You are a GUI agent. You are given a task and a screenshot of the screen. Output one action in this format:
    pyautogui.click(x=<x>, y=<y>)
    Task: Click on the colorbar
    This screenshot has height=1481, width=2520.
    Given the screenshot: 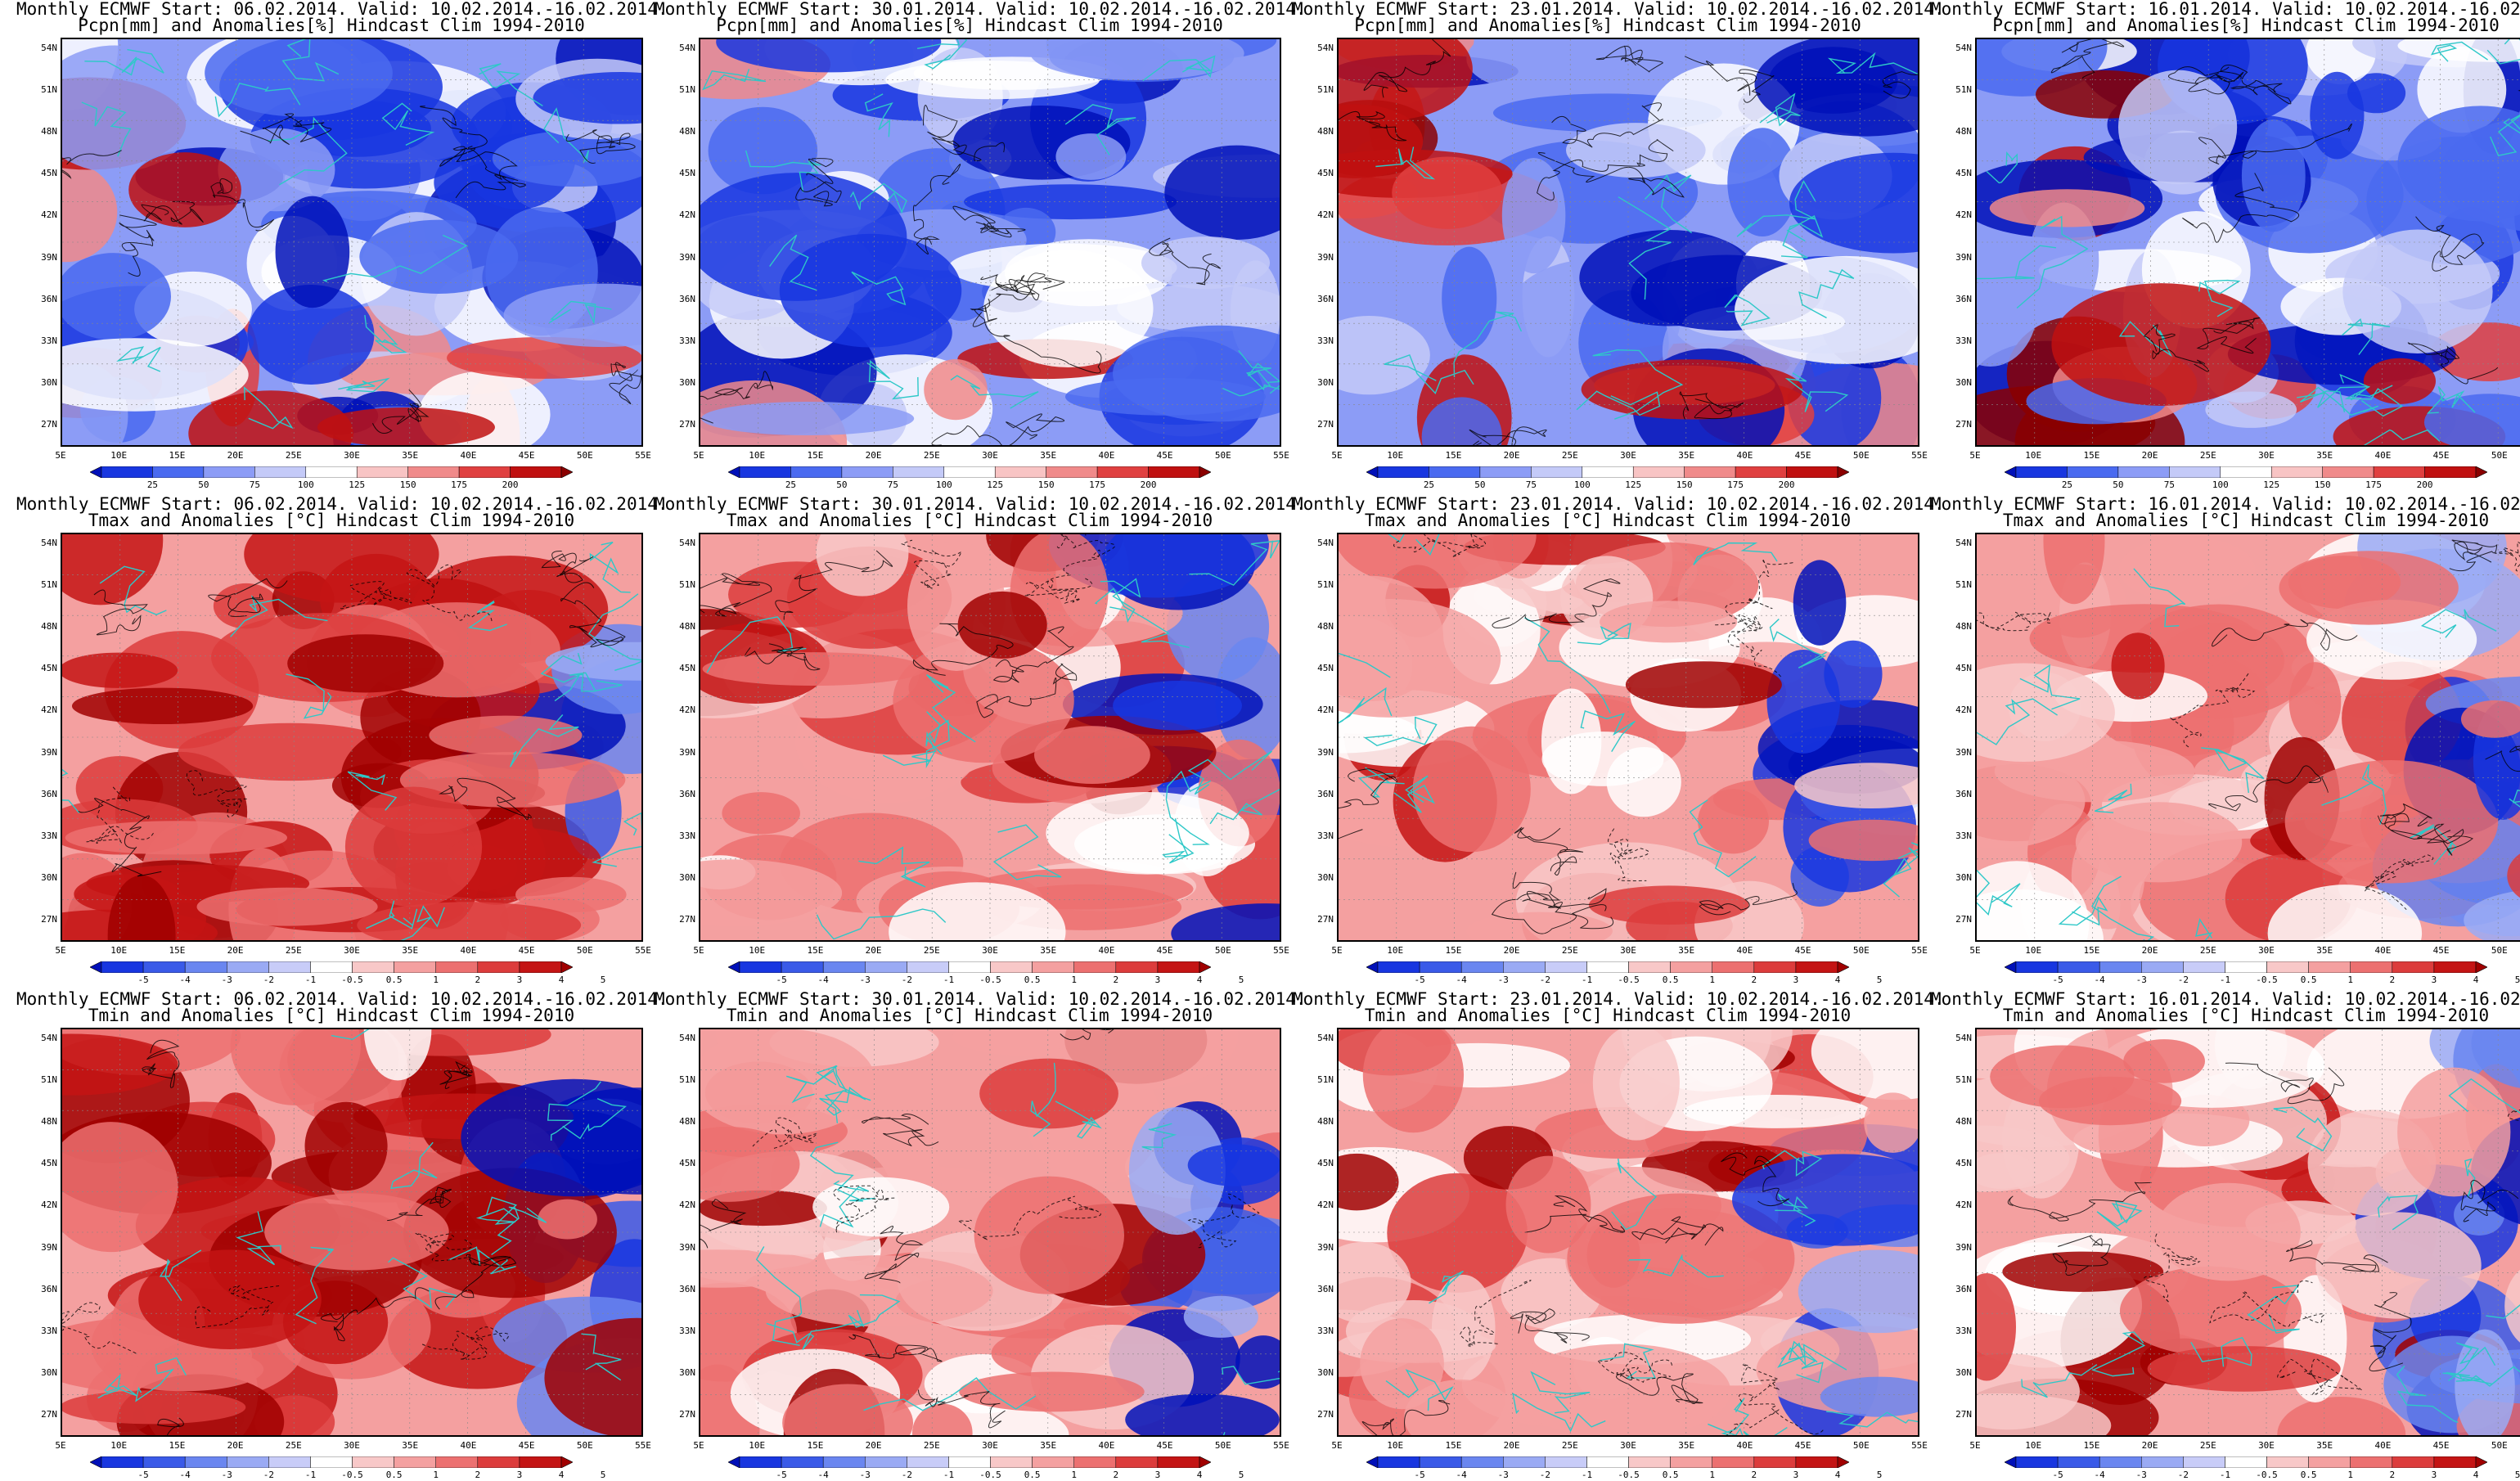 What is the action you would take?
    pyautogui.click(x=1608, y=1462)
    